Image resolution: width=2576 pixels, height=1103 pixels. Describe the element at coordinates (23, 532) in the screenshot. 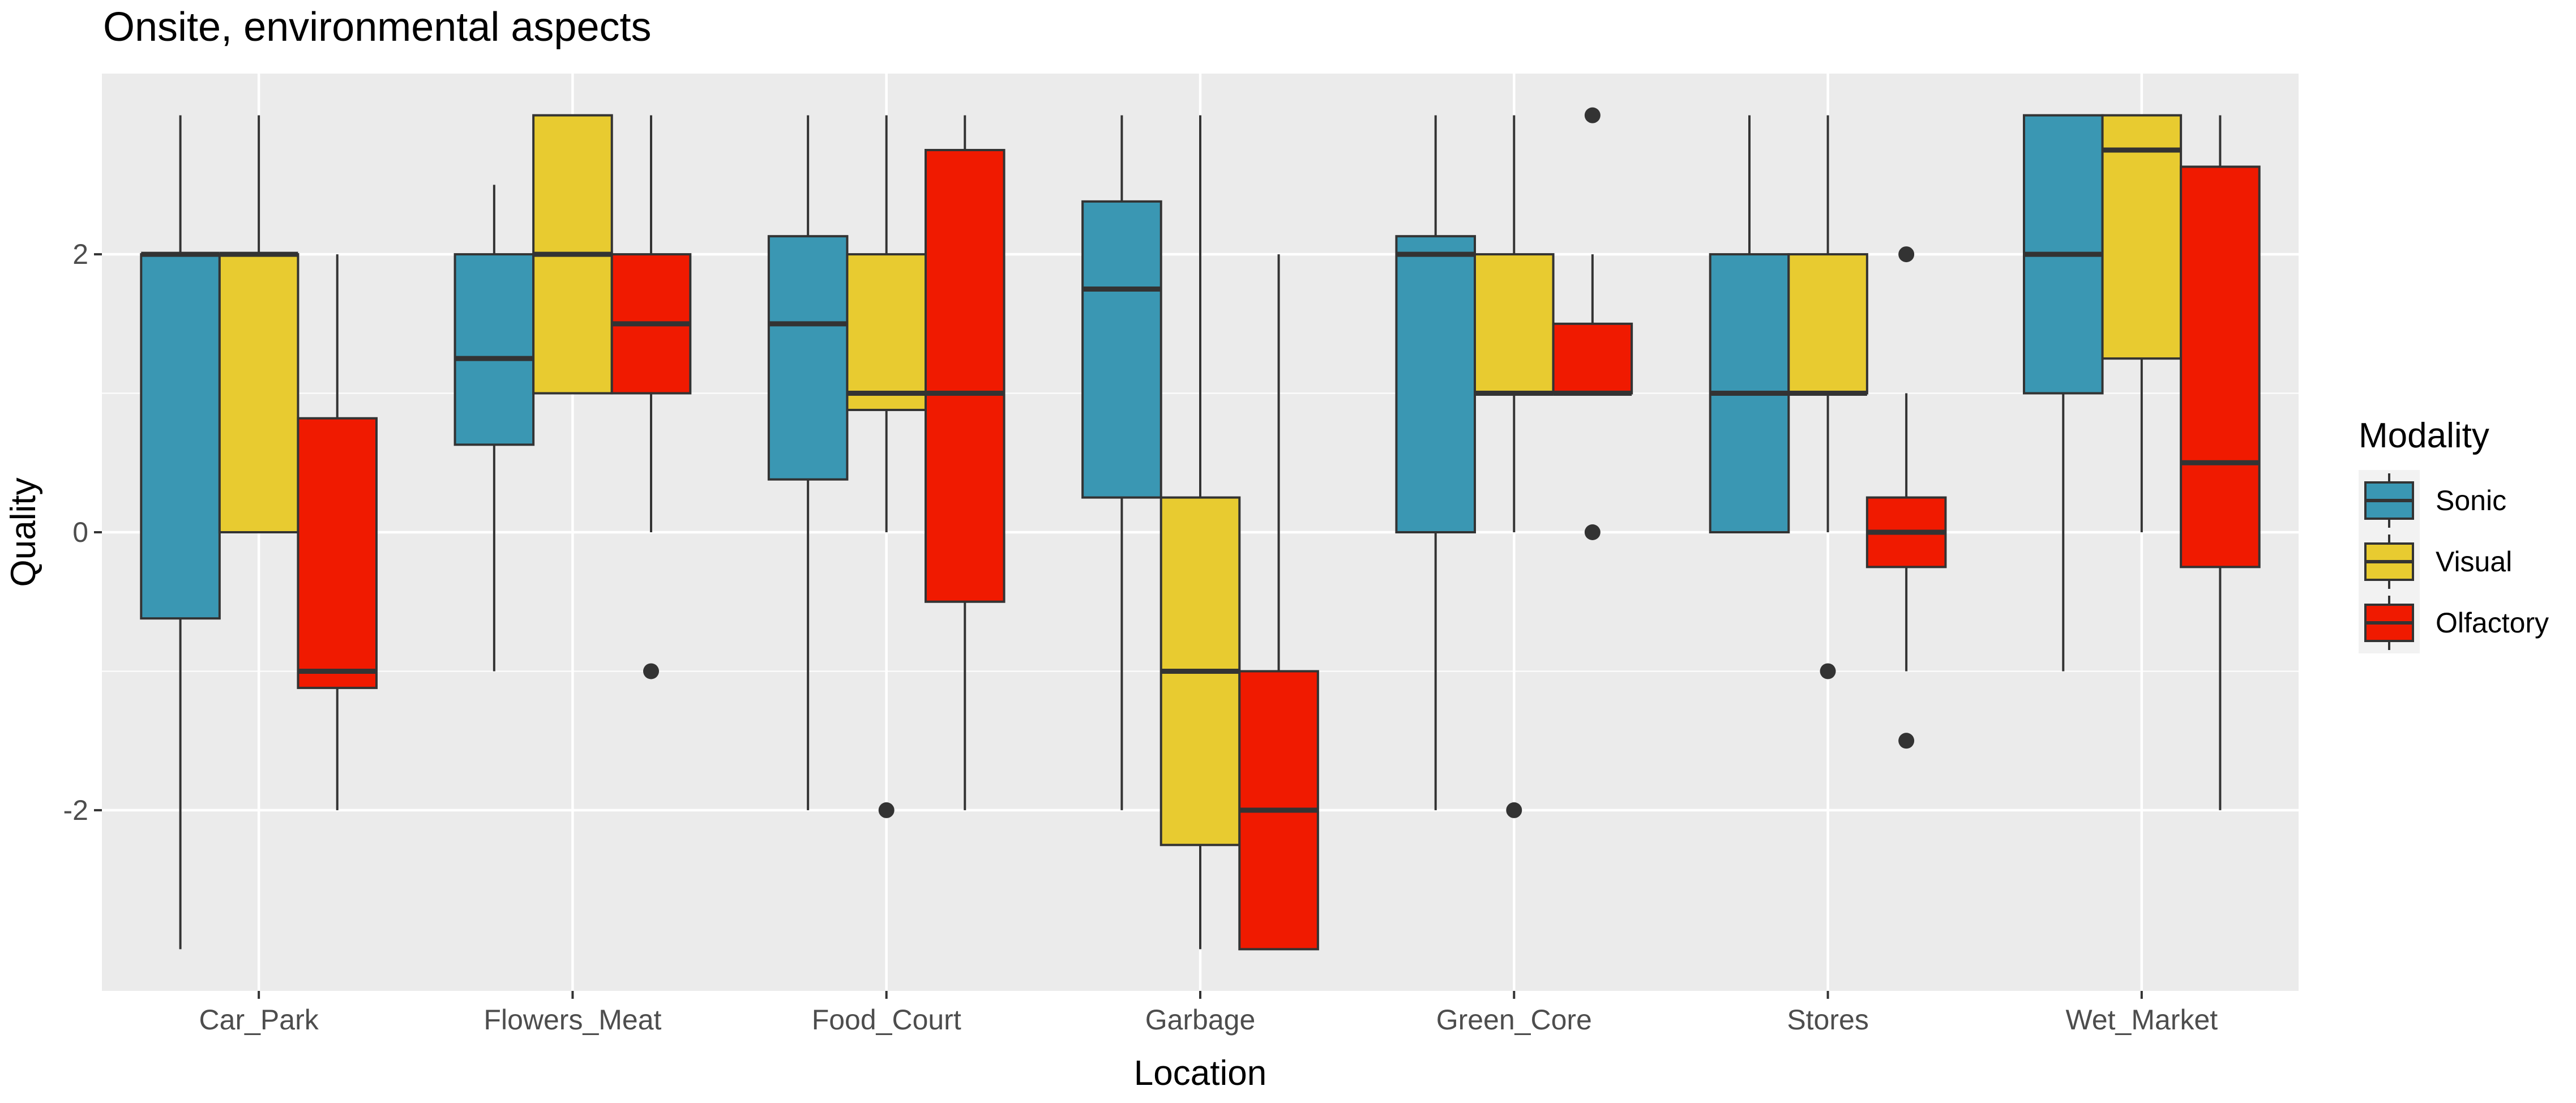

I see `y-axis-title: Quality` at that location.